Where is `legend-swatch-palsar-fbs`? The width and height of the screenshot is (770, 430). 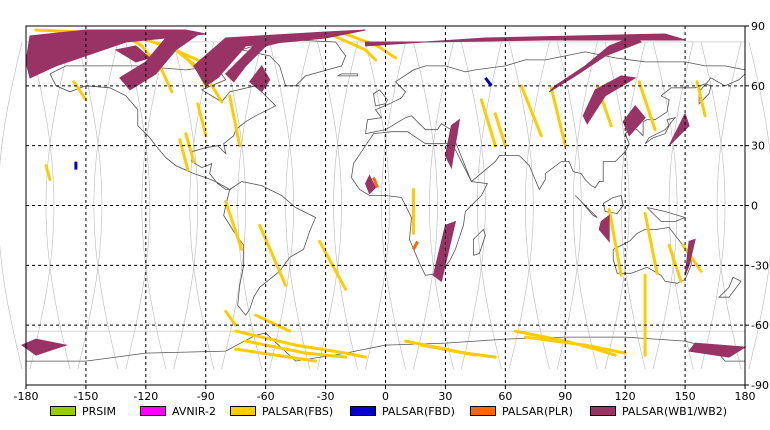
legend-swatch-palsar-fbs is located at coordinates (243, 411).